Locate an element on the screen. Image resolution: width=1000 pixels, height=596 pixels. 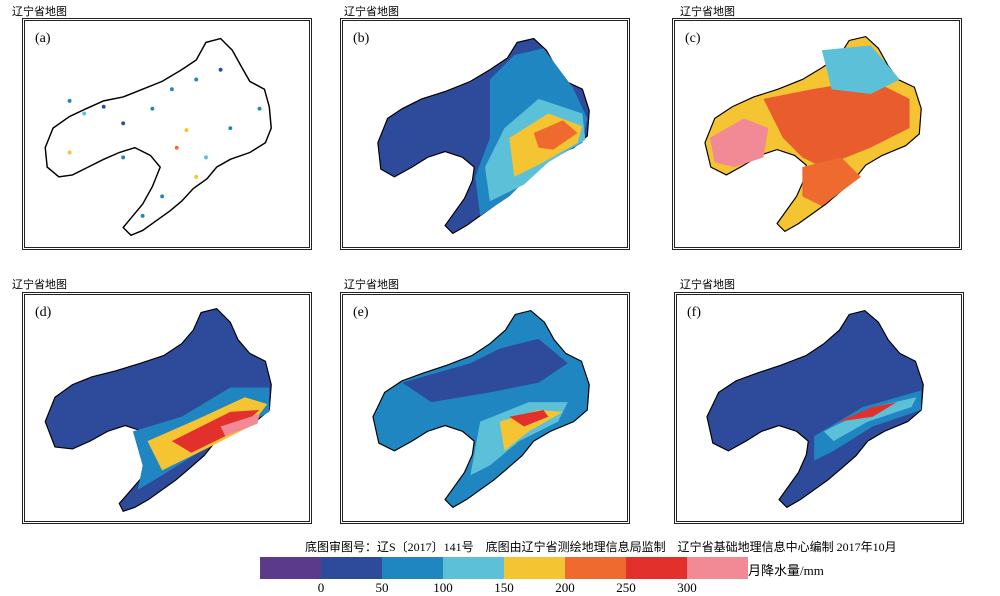
map-panel-a: (a) is located at coordinates (167, 134).